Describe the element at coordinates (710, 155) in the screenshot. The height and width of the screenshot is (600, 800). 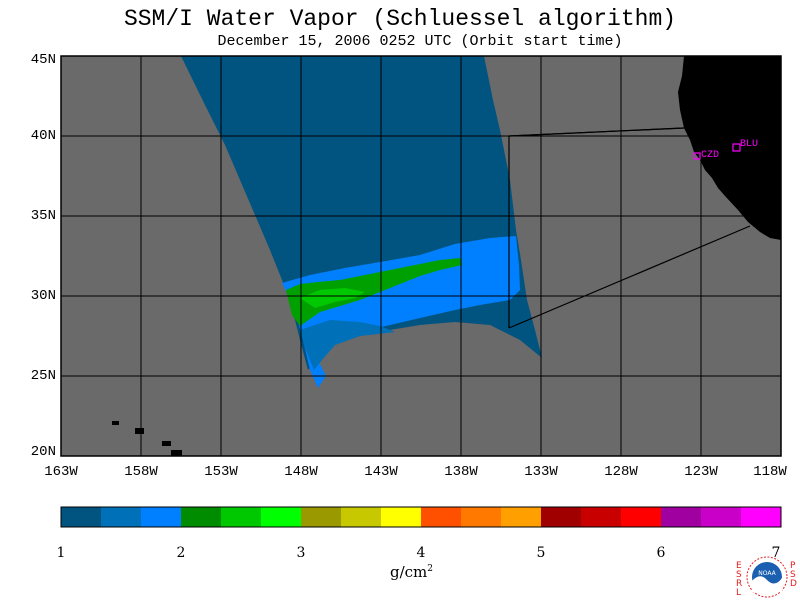
I see `station-czd-label: CZD` at that location.